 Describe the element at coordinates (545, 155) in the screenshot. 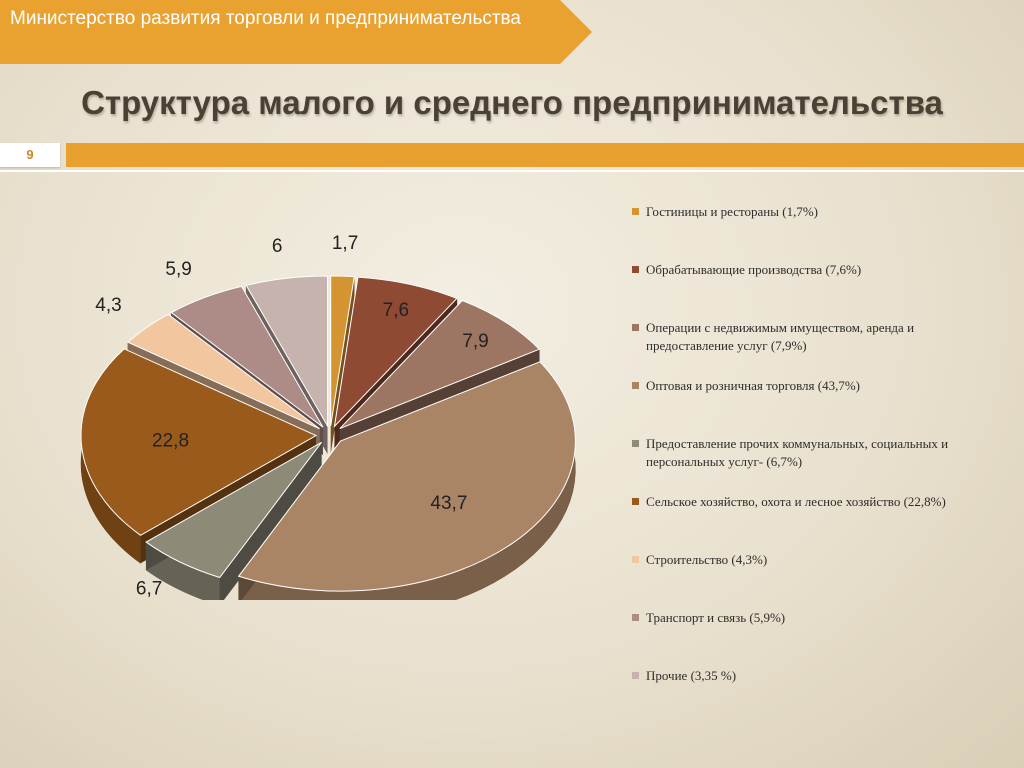

I see `header-bar` at that location.